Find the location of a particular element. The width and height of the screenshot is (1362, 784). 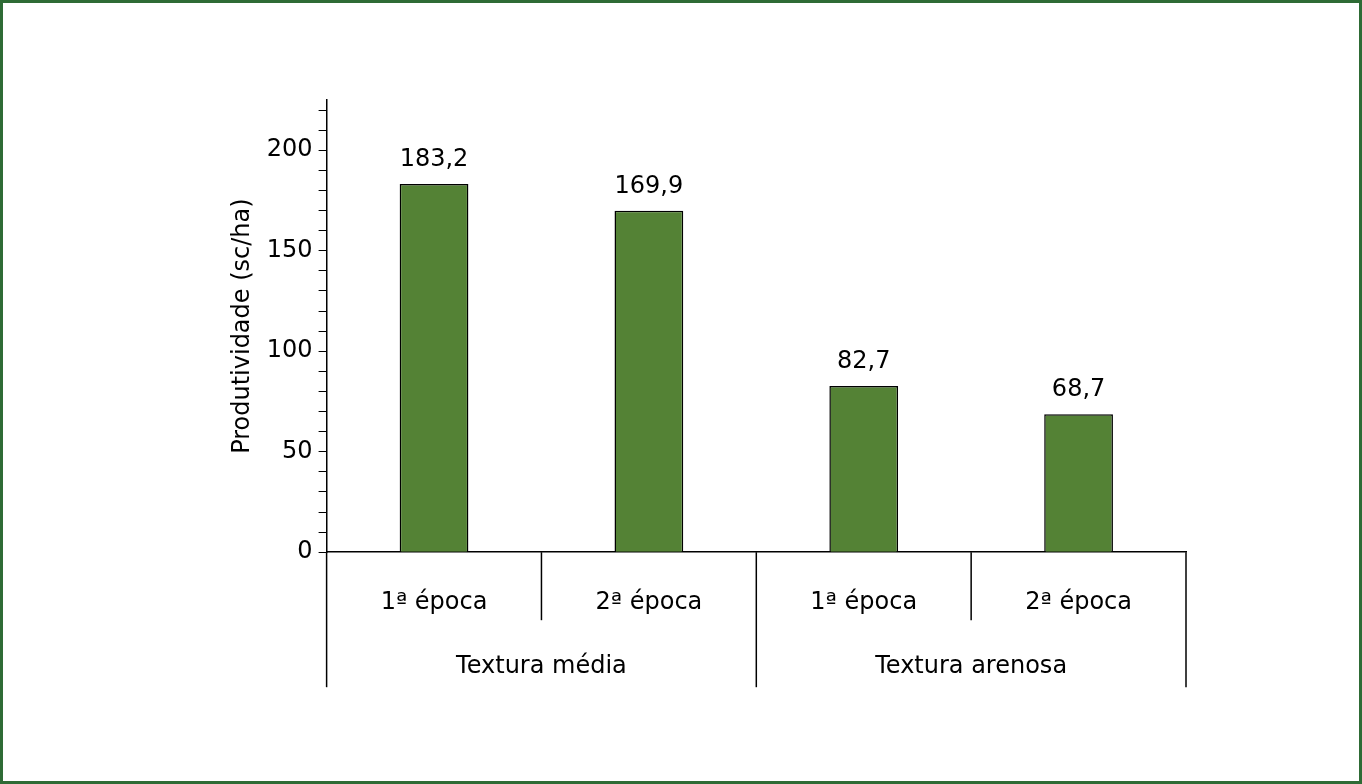

y-axis-title: Produtividade (sc/ha) is located at coordinates (240, 326).